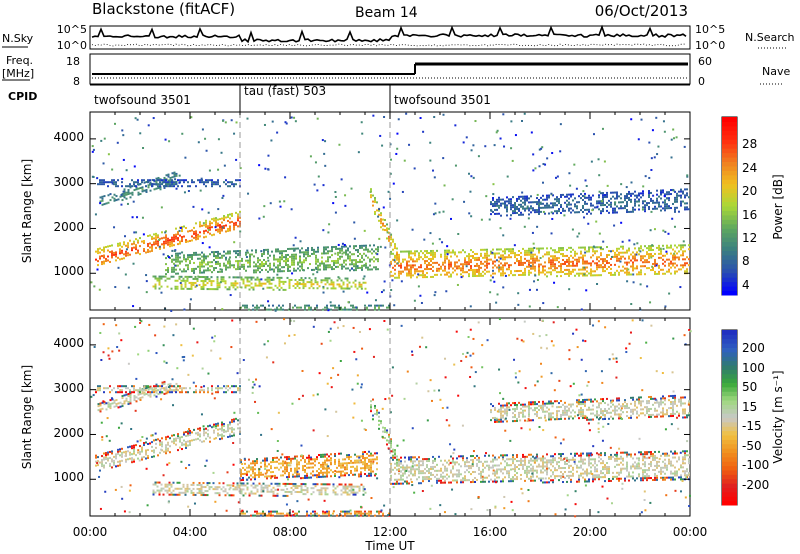 This screenshot has height=554, width=800. I want to click on cpid-segment-1: twofsound 3501, so click(142, 100).